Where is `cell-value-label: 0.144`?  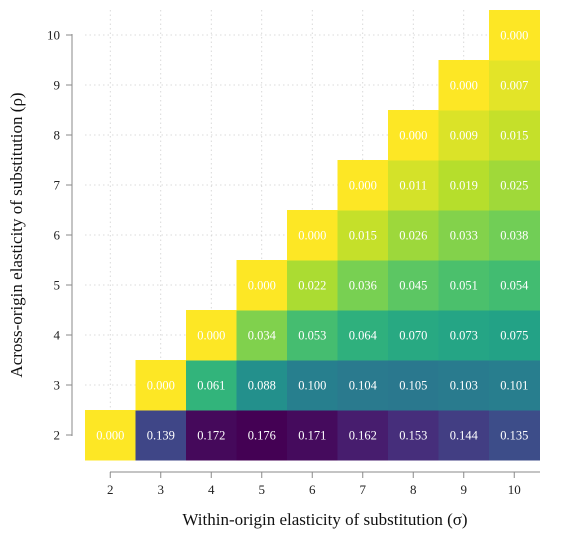
cell-value-label: 0.144 is located at coordinates (464, 436).